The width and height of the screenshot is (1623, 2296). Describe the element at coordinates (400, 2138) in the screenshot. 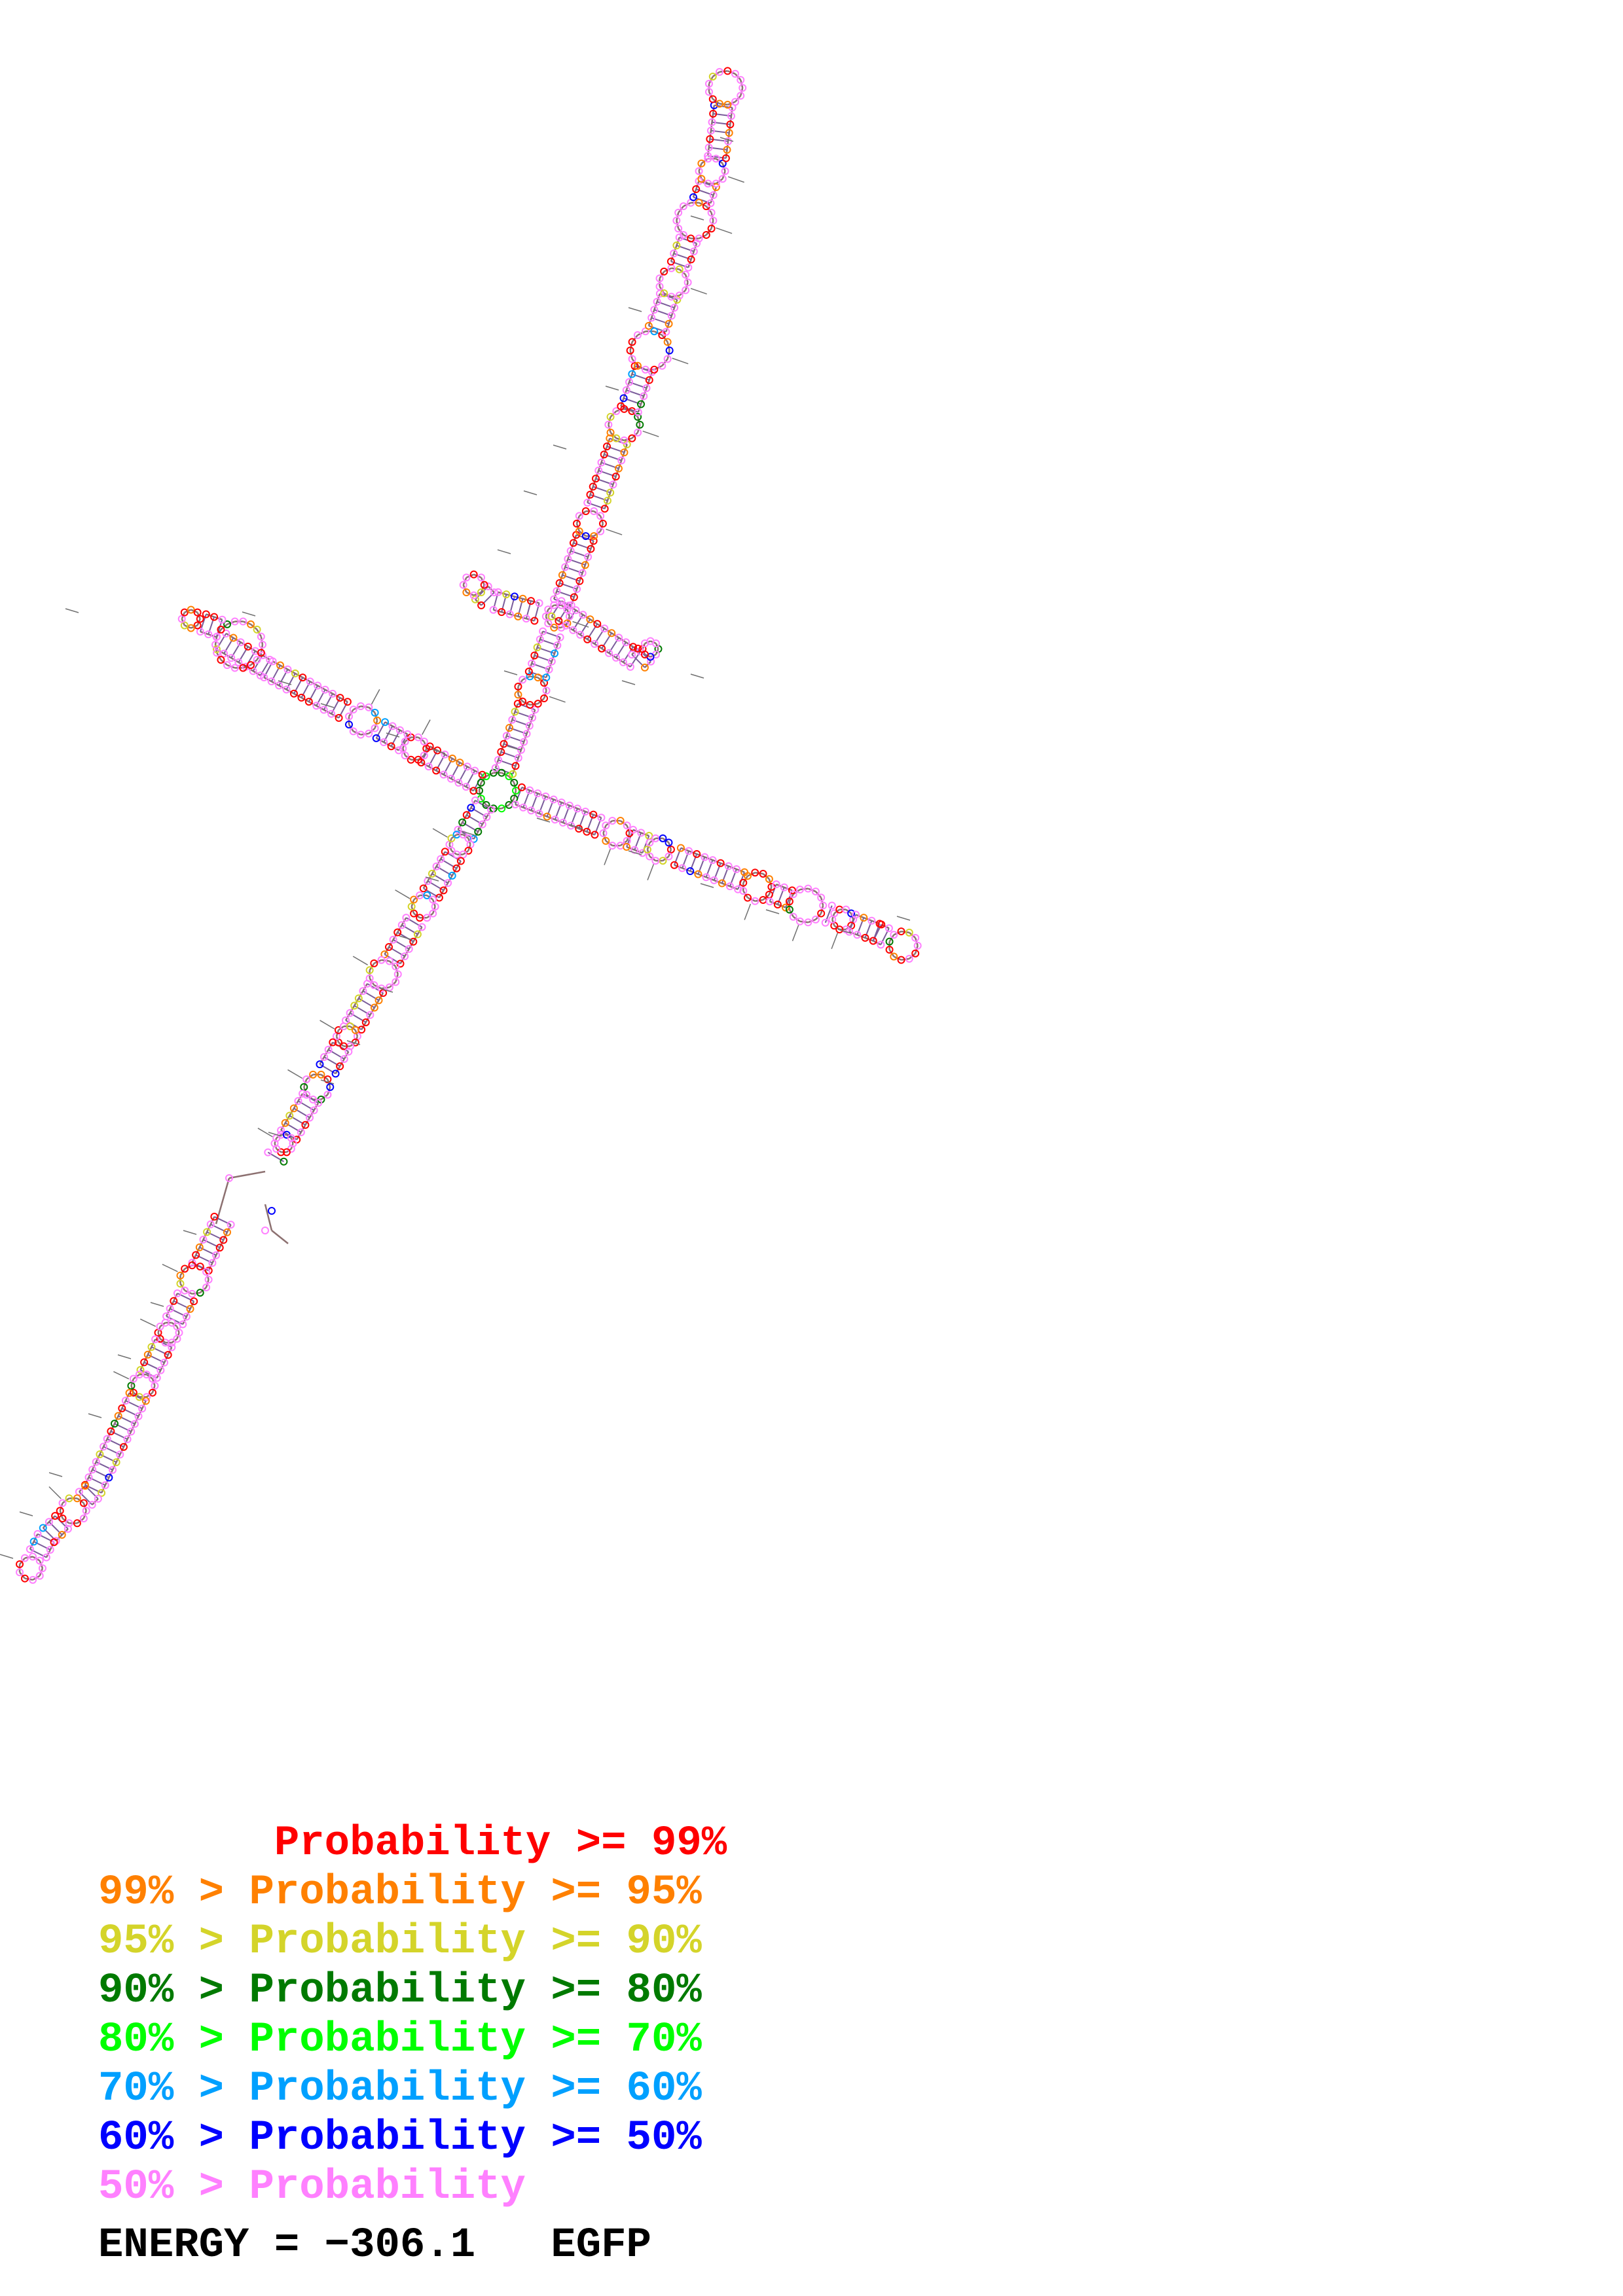

I see `legend-item: 60% > Probability >= 50%` at that location.